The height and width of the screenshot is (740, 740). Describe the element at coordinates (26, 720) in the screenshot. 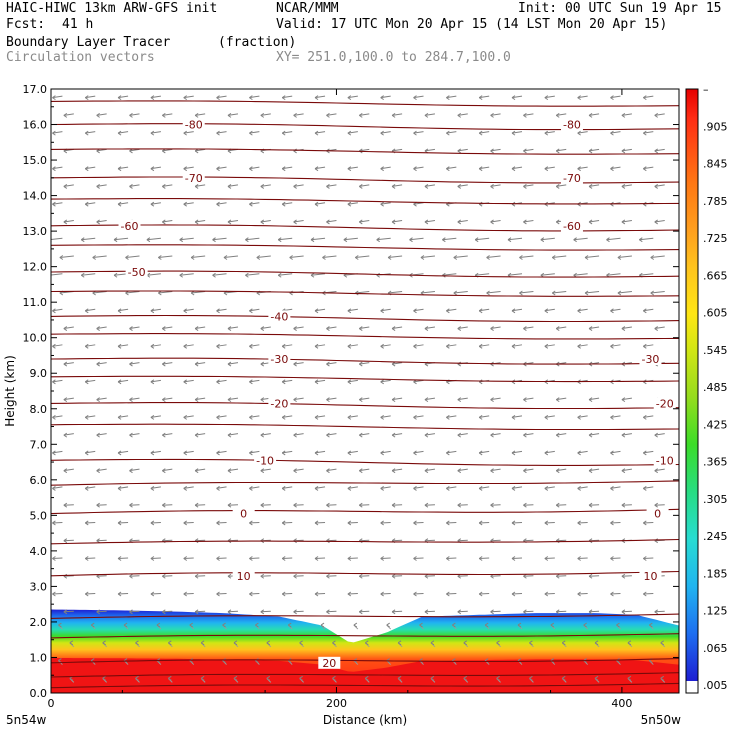

I see `x-start-location: 5n54w` at that location.